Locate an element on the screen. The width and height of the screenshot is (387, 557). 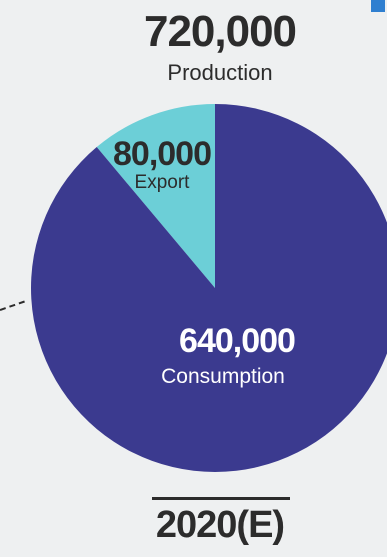
slice-value-consumption: 640,000 is located at coordinates (237, 341).